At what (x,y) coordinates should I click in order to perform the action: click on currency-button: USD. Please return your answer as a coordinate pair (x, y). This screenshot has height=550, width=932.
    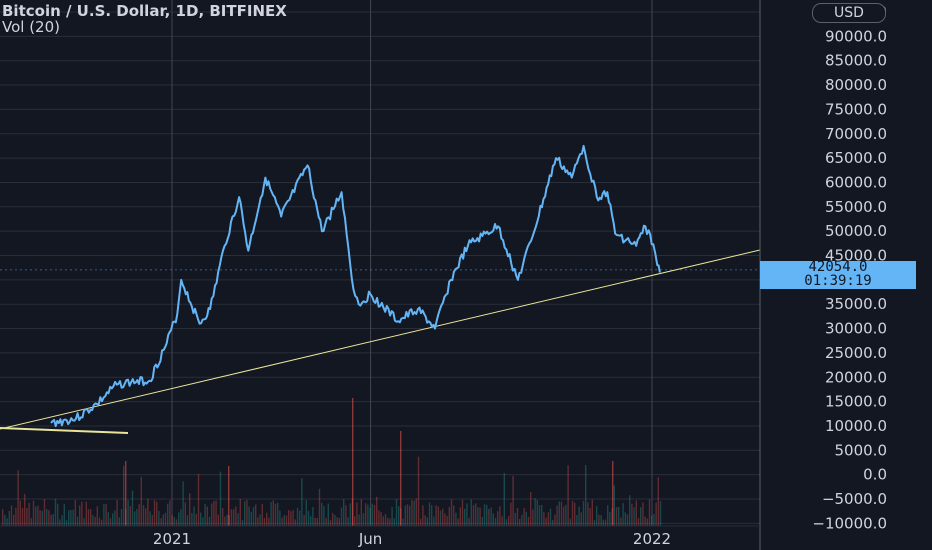
    Looking at the image, I should click on (849, 13).